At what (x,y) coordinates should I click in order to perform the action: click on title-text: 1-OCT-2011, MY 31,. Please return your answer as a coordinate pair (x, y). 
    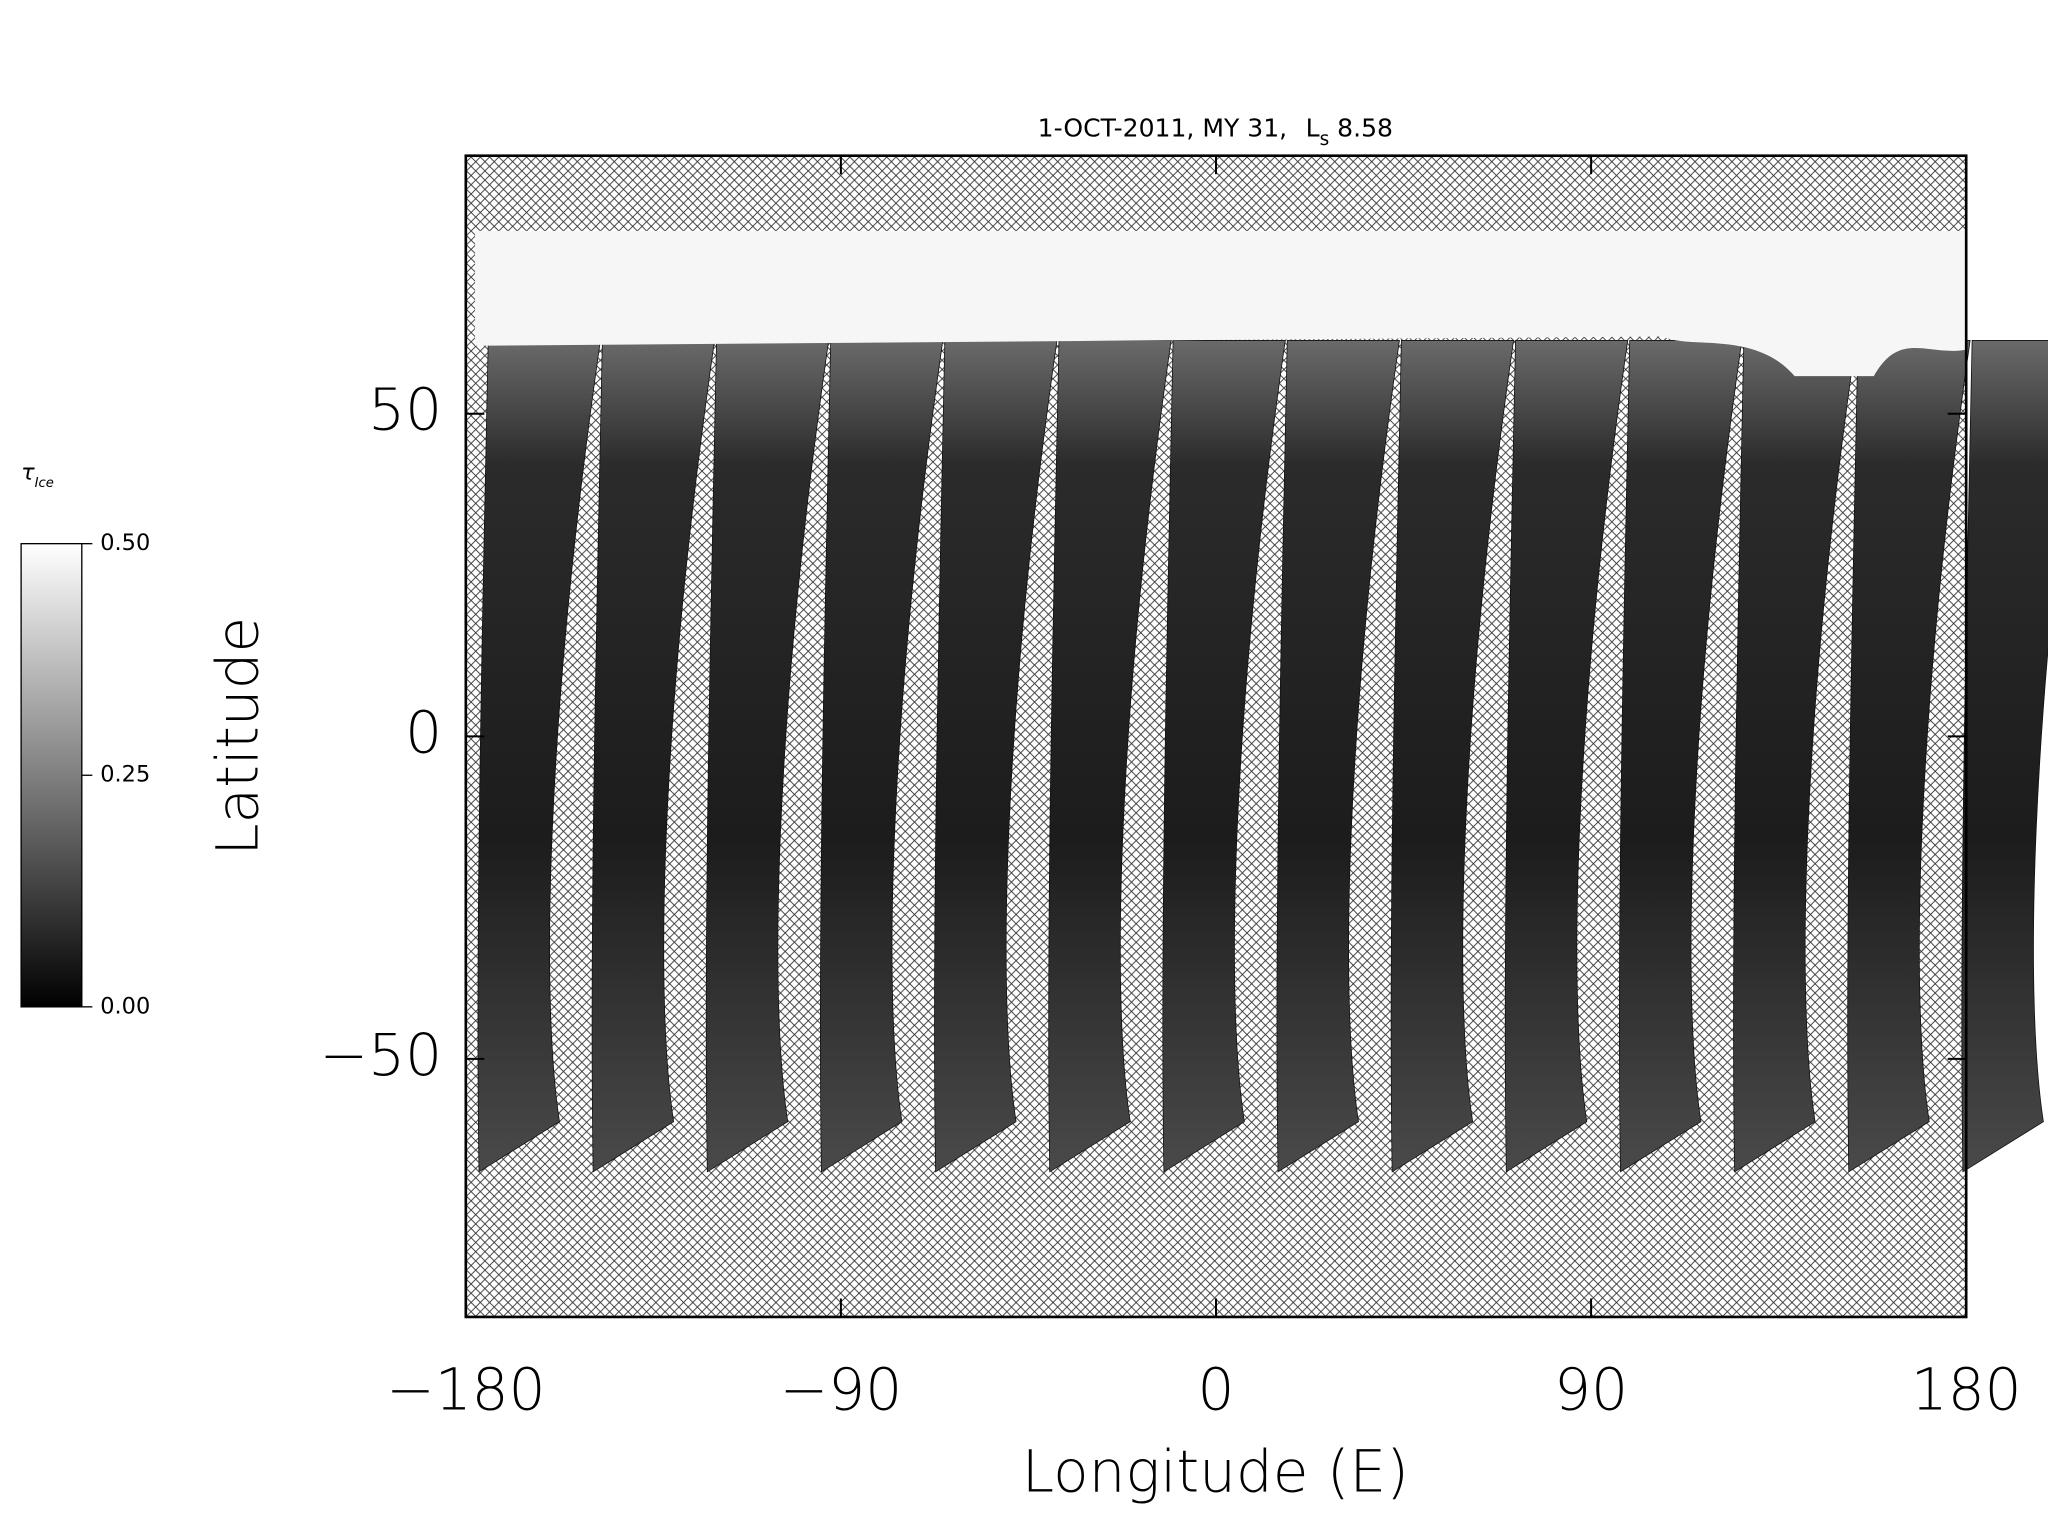
    Looking at the image, I should click on (1162, 127).